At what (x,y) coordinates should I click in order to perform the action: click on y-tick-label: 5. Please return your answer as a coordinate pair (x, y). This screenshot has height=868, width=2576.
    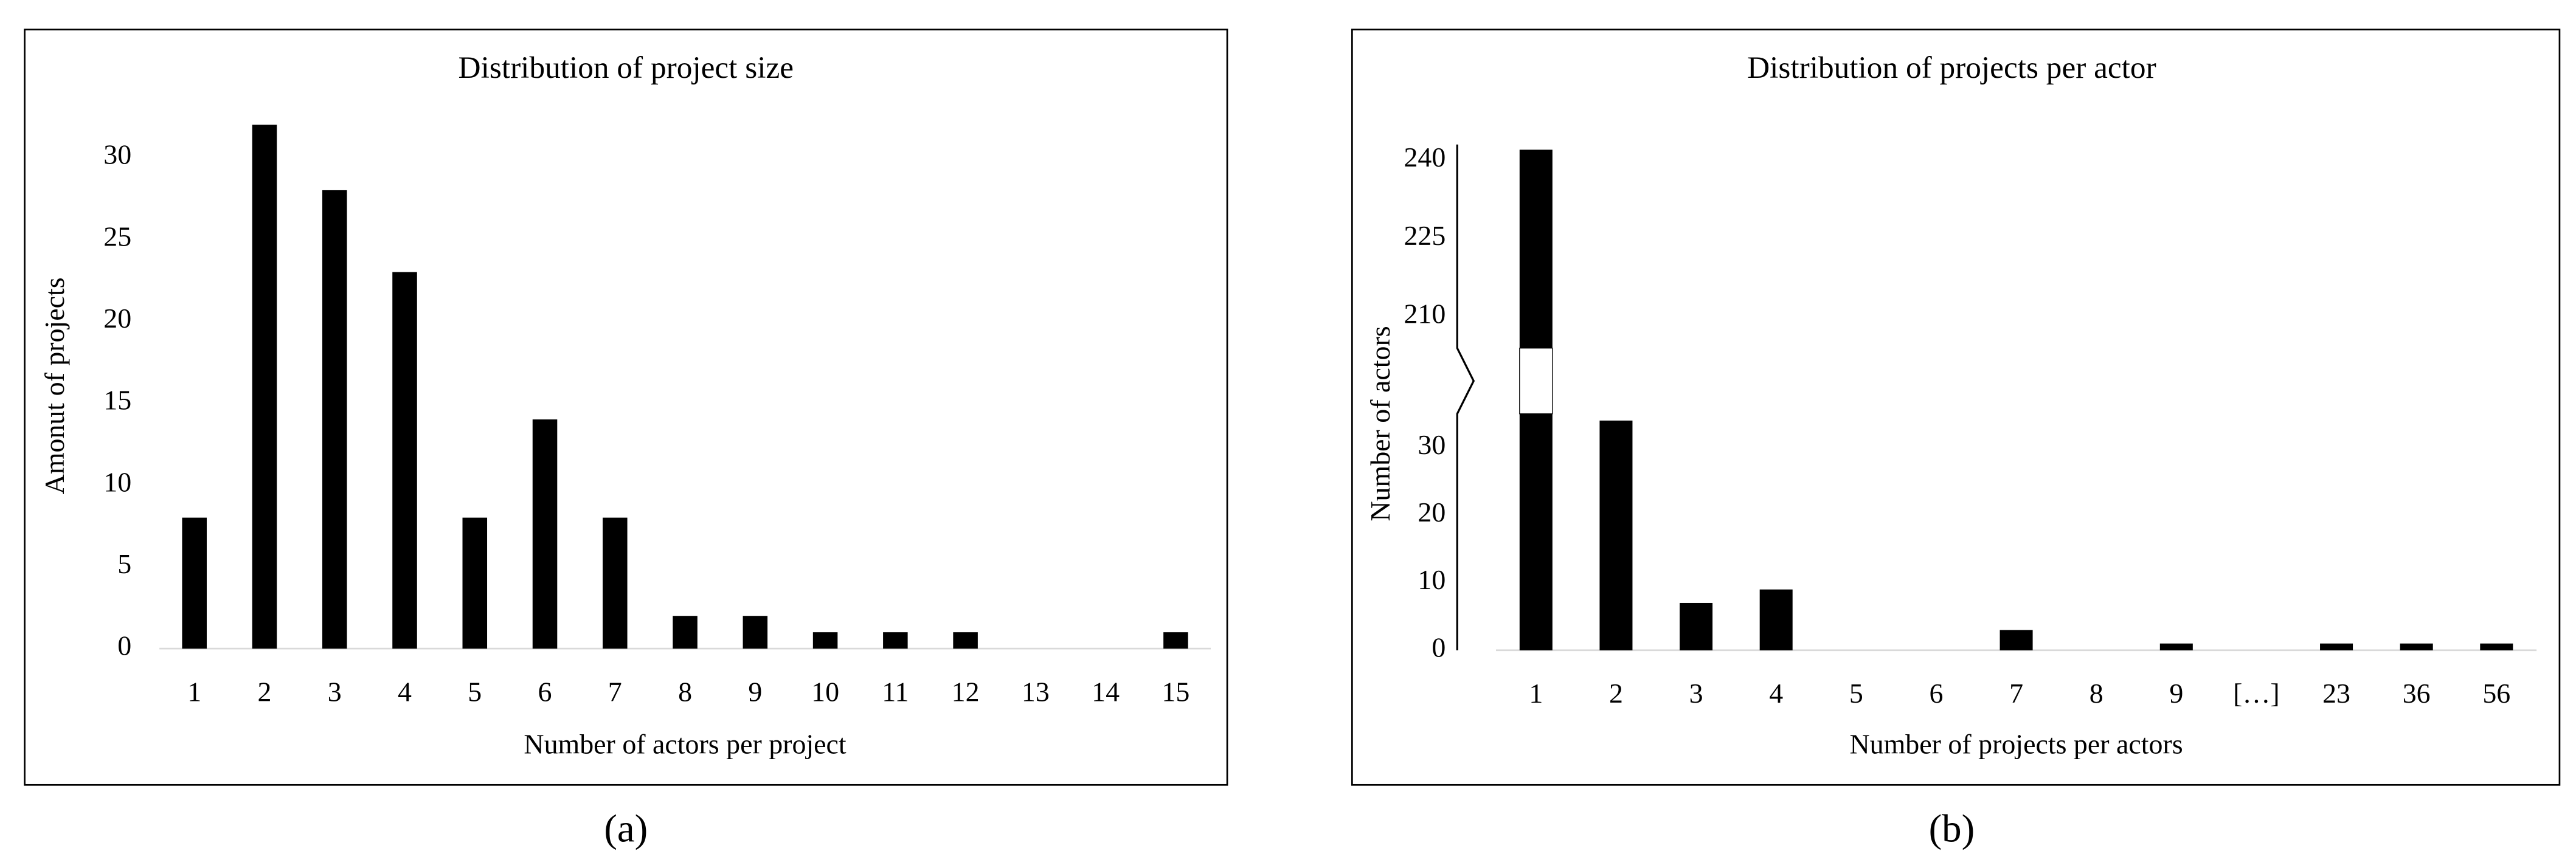
    Looking at the image, I should click on (124, 563).